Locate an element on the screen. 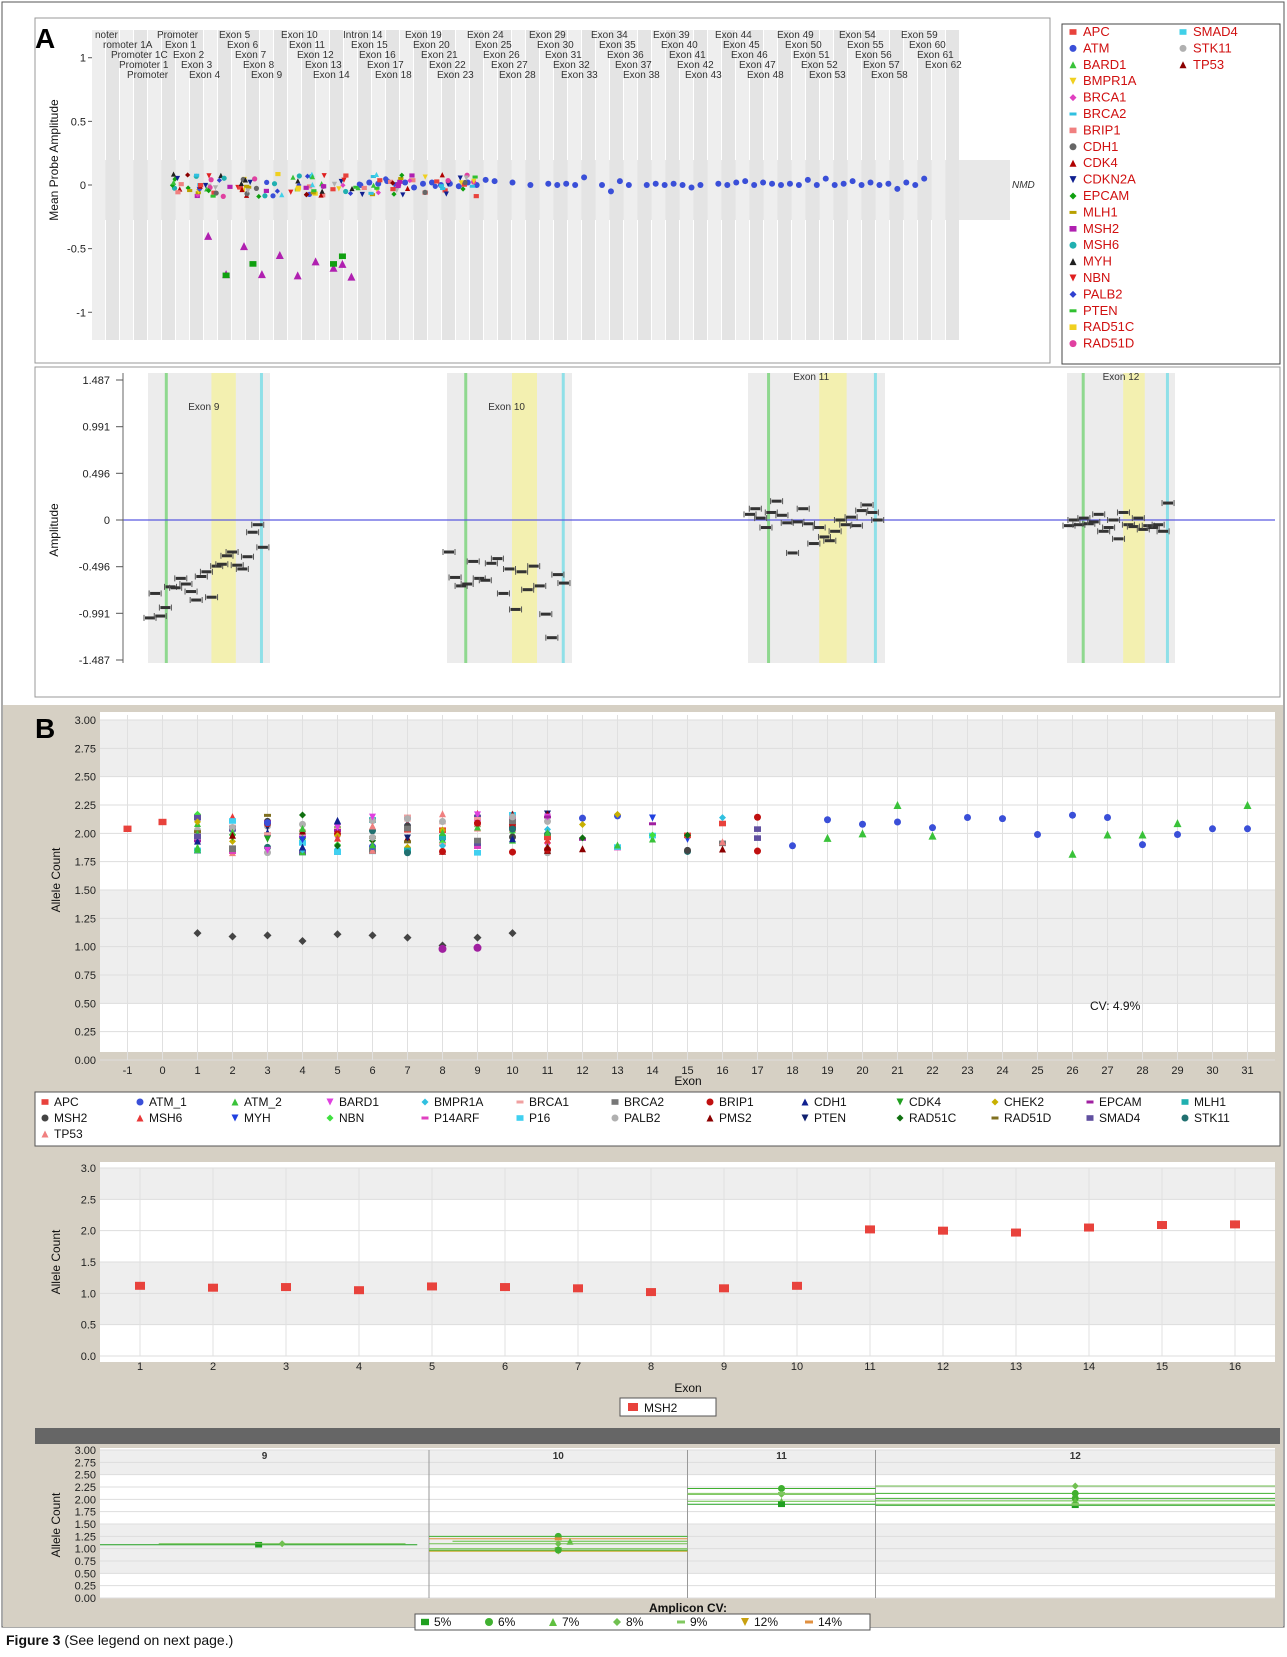 This screenshot has width=1287, height=1657. b-top-xtick-label: 13 is located at coordinates (617, 1071).